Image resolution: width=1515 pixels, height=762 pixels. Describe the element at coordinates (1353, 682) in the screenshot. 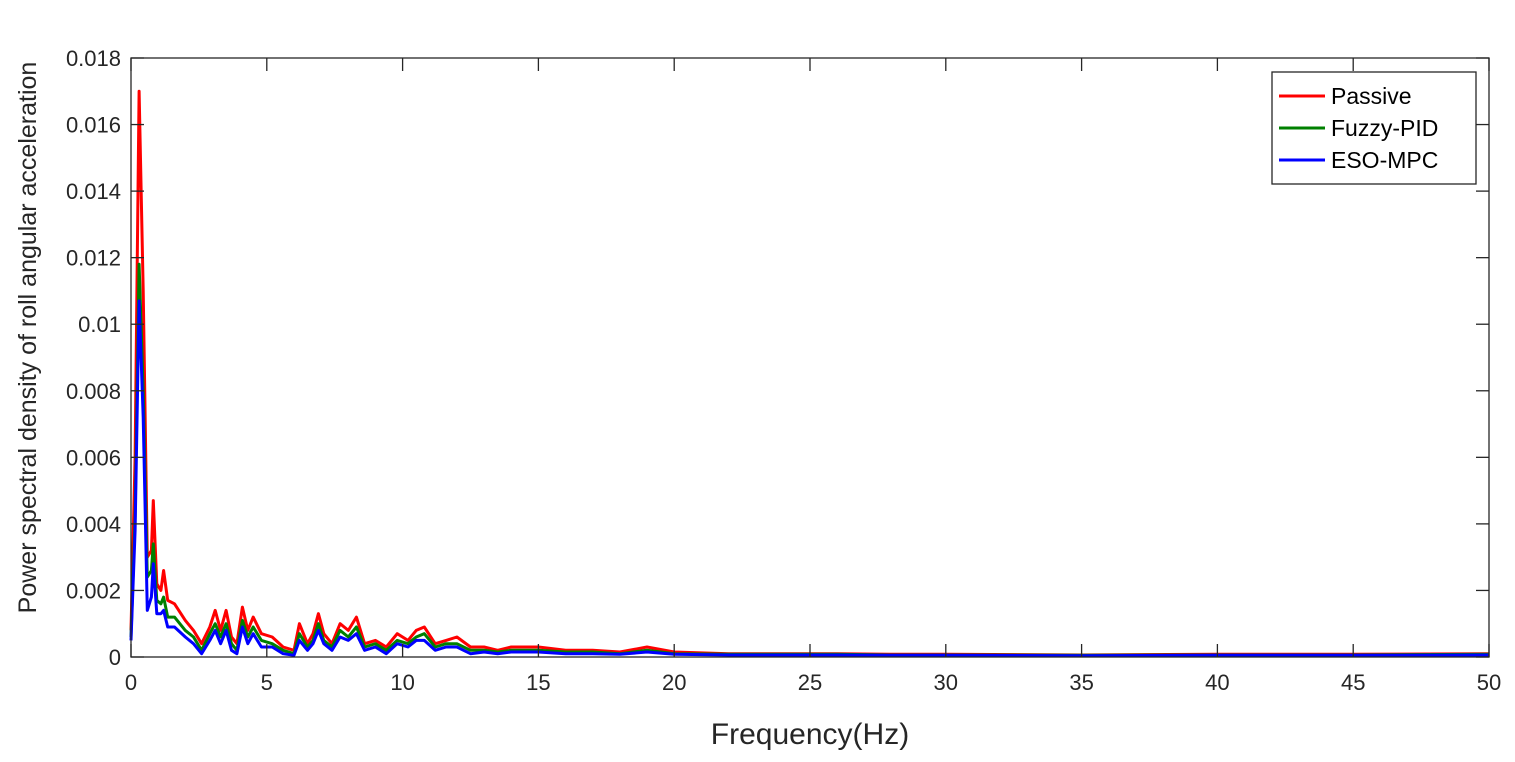

I see `x-tick-label: 45` at that location.